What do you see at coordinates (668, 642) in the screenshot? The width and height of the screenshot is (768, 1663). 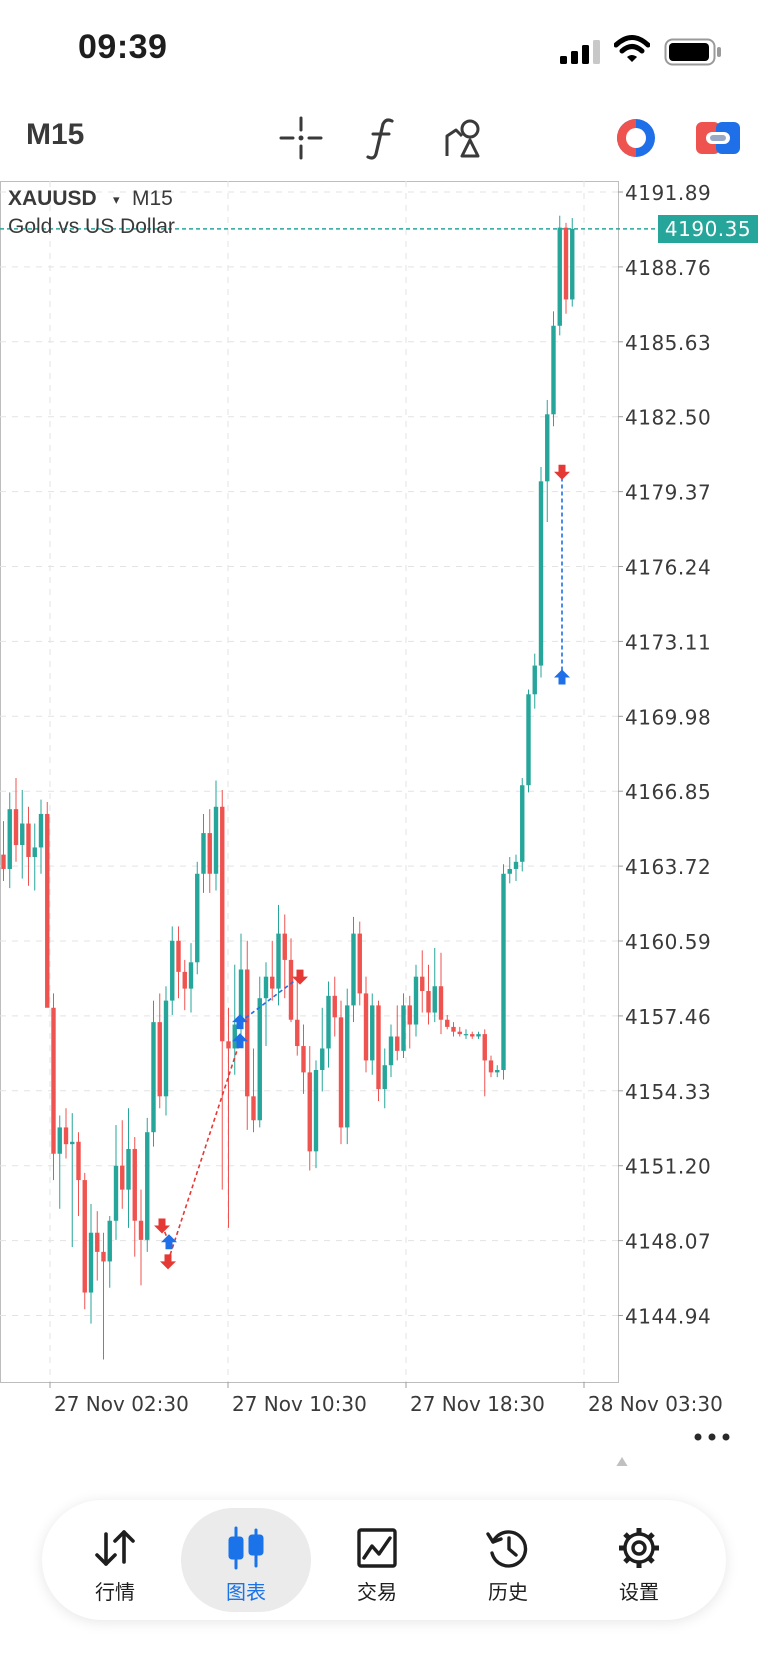 I see `y-tick-label: 4173.11` at bounding box center [668, 642].